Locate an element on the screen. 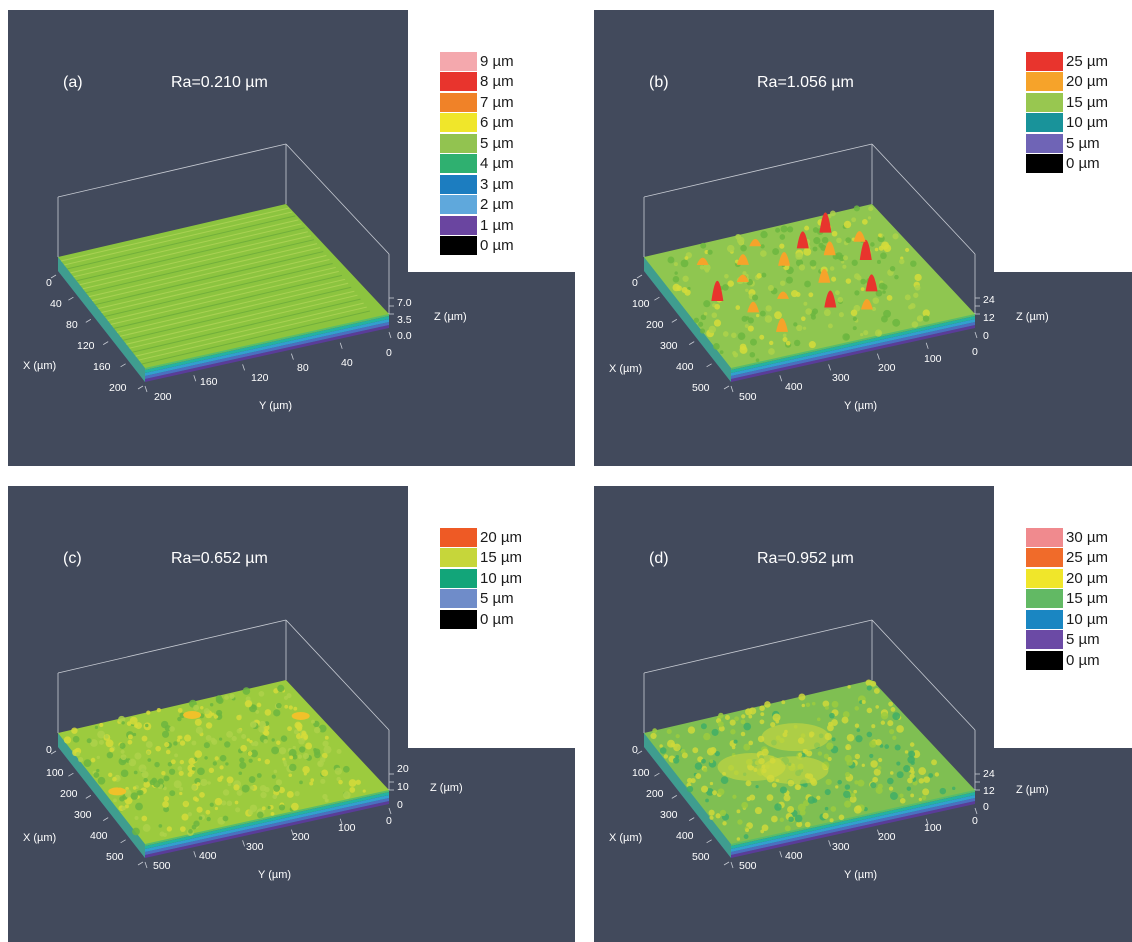 This screenshot has width=1132, height=942. legend-item: 6 µm is located at coordinates (477, 123).